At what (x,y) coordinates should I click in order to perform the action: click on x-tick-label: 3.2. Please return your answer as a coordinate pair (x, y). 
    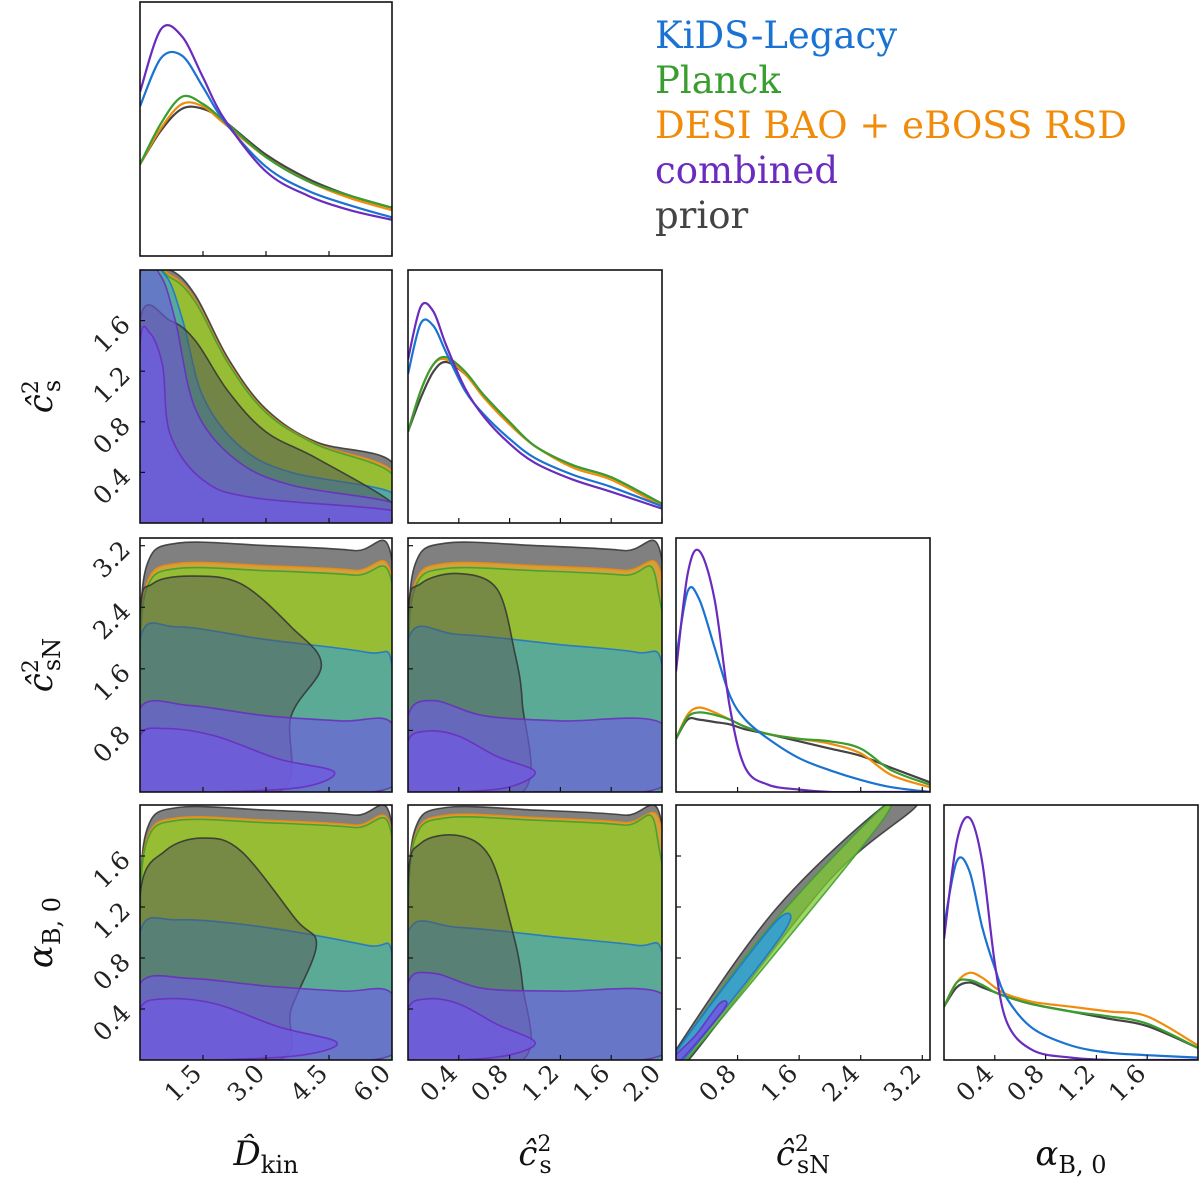
    Looking at the image, I should click on (902, 1083).